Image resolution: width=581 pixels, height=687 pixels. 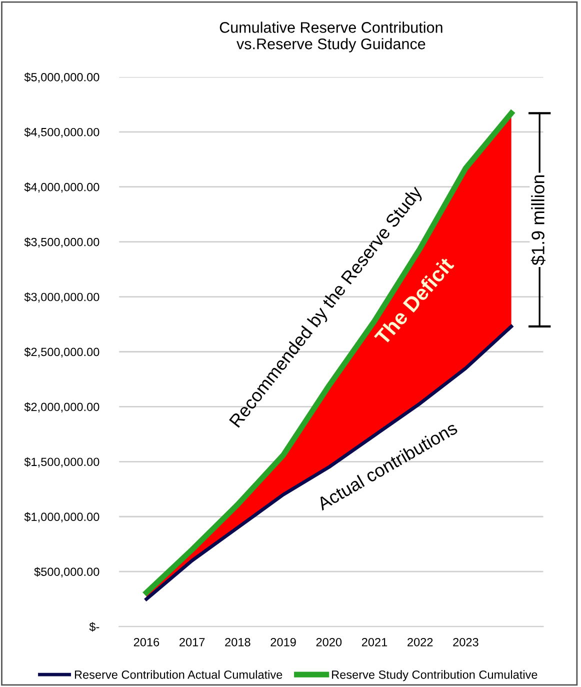 What do you see at coordinates (62, 297) in the screenshot?
I see `y-tick-label: $3,000,000.00` at bounding box center [62, 297].